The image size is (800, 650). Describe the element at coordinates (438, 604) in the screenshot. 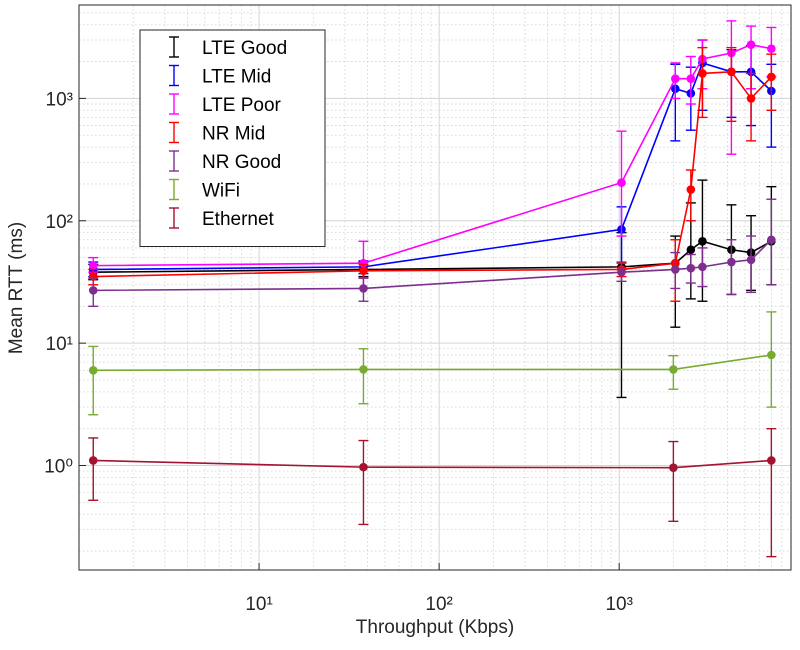

I see `x-tick-label: 10²` at that location.